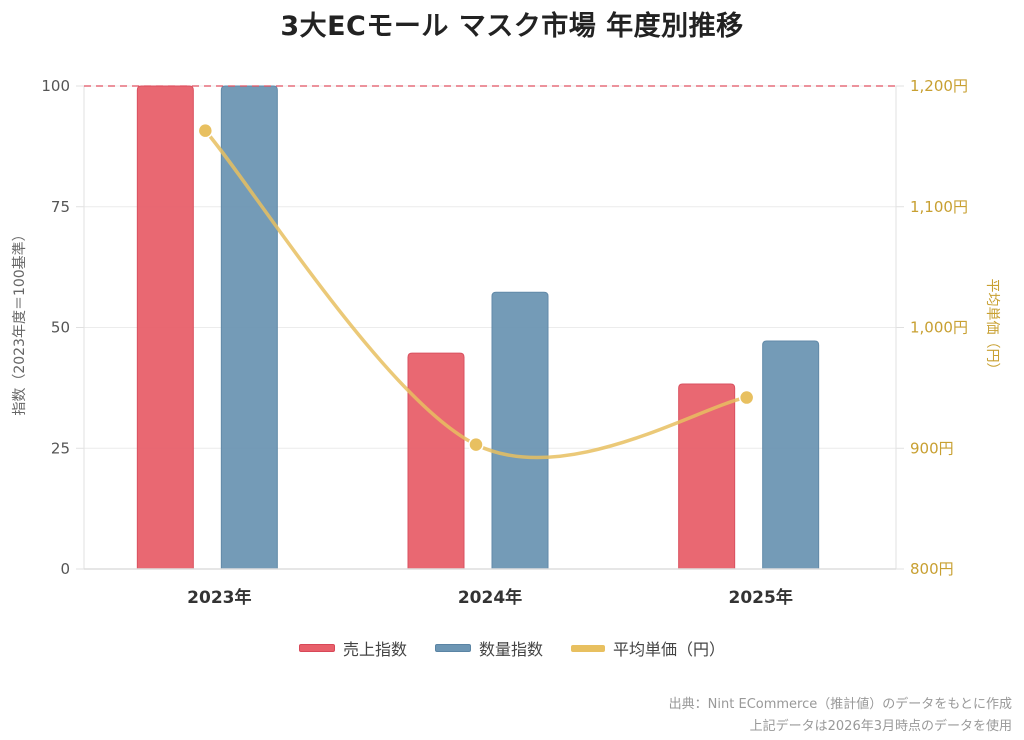 The height and width of the screenshot is (740, 1024). What do you see at coordinates (932, 448) in the screenshot?
I see `y2-tick-label: 900円` at bounding box center [932, 448].